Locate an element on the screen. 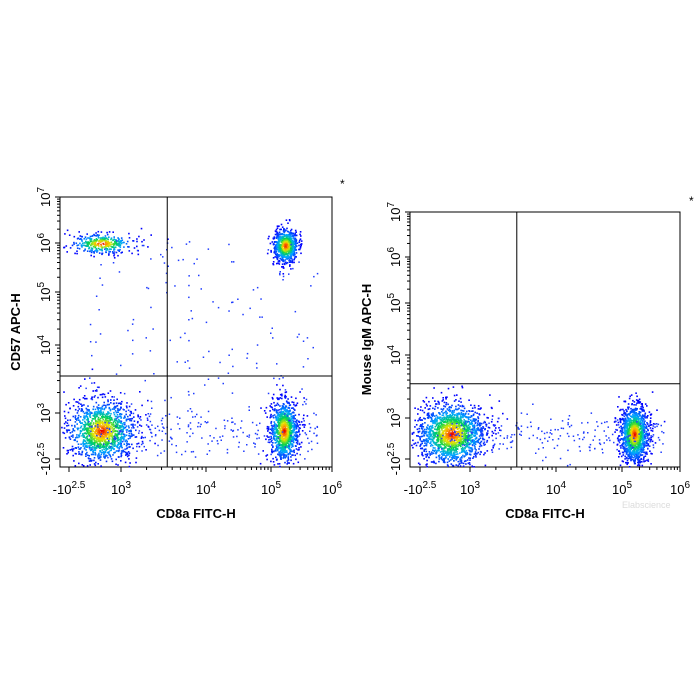 This screenshot has height=700, width=700. corner-marker: * is located at coordinates (342, 184).